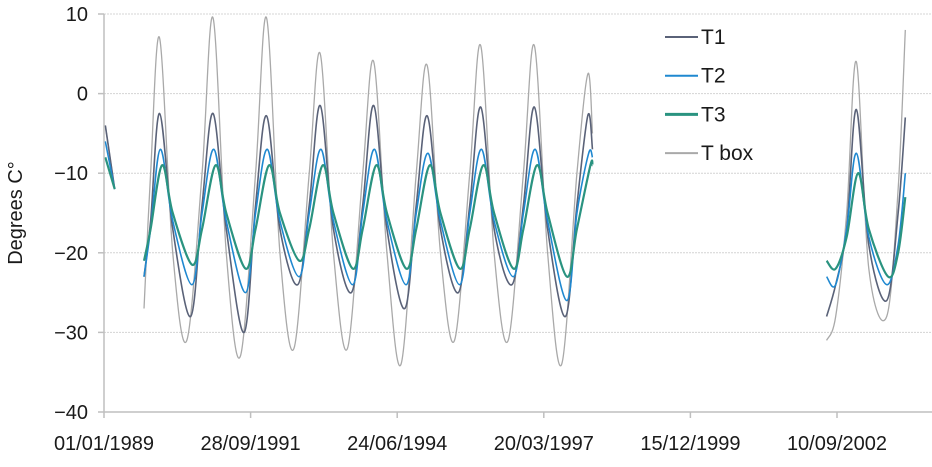  I want to click on x-tick-label: 20/03/1997, so click(544, 444).